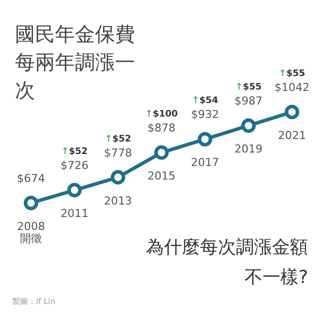 This screenshot has width=320, height=320. I want to click on x-tick-label: 2013, so click(118, 201).